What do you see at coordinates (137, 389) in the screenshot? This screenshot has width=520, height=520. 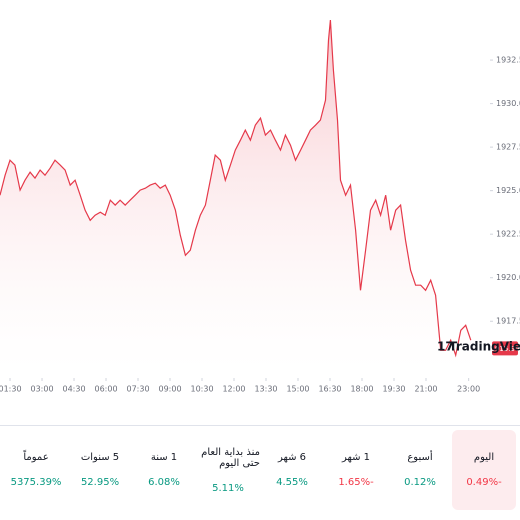 I see `x-tick-label: 07:30` at bounding box center [137, 389].